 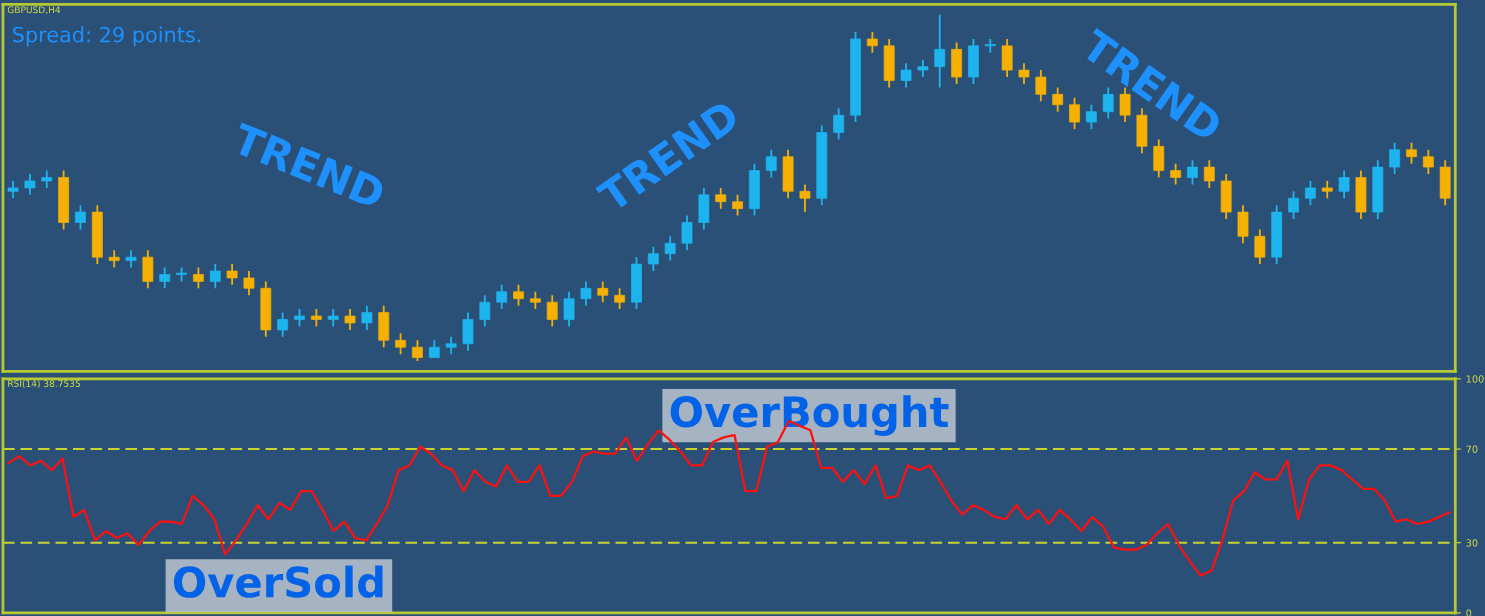 I want to click on y-tick-label: 30, so click(x=1472, y=543).